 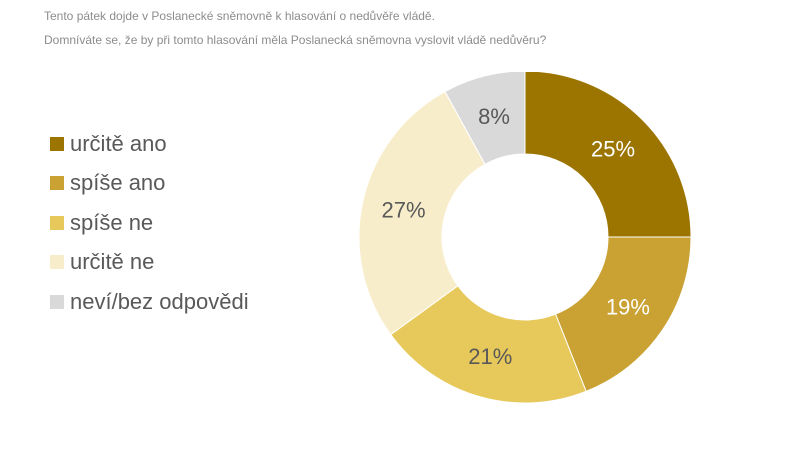 I want to click on slice-label-spise-ne: 21%, so click(x=490, y=356).